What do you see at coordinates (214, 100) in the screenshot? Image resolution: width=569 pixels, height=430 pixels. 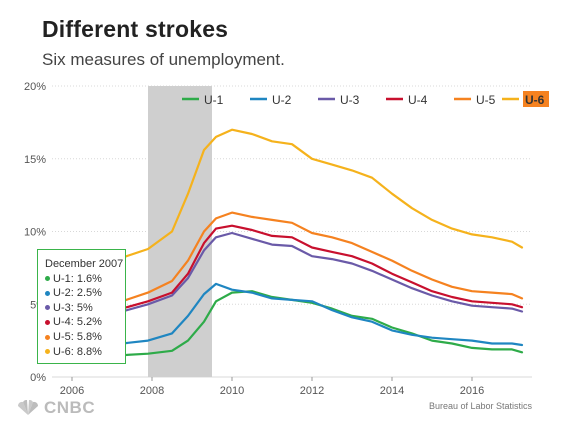 I see `legend-label-u-1: U-1` at bounding box center [214, 100].